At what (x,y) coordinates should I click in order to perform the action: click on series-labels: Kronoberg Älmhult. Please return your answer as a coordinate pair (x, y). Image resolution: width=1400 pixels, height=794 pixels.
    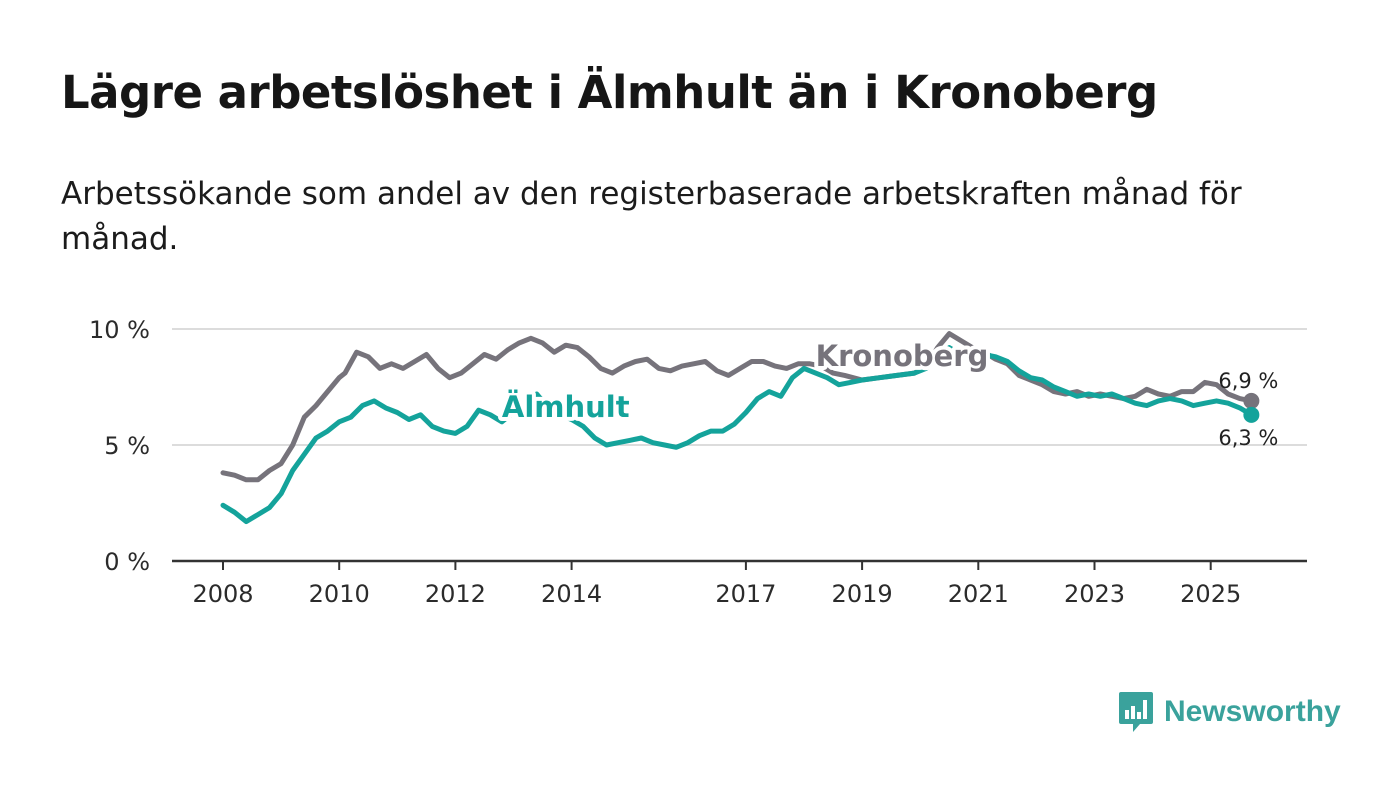
    Looking at the image, I should click on (745, 381).